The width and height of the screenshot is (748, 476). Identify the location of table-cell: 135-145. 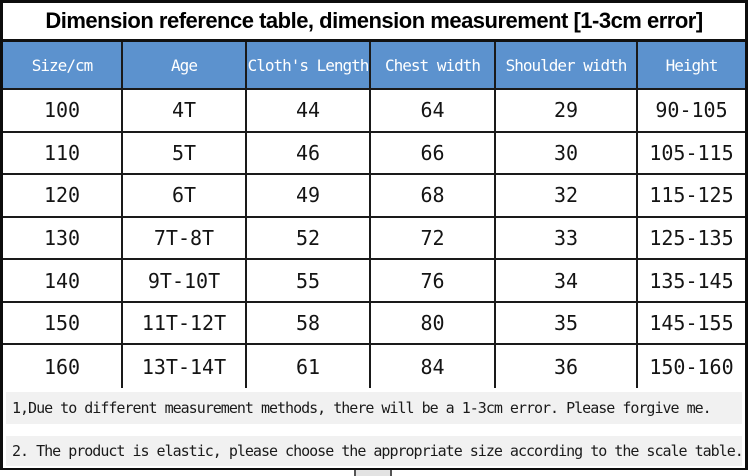
(691, 280).